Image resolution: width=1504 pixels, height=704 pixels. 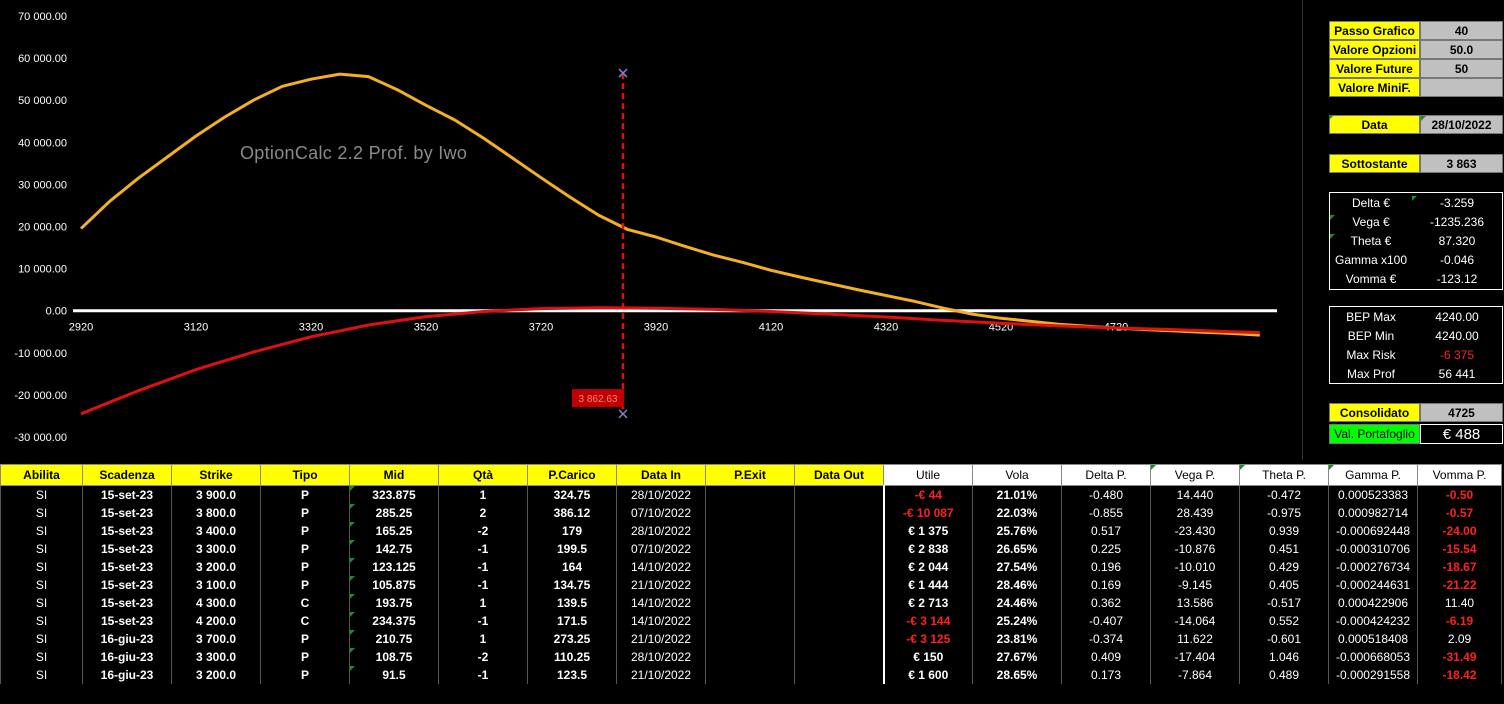 What do you see at coordinates (927, 531) in the screenshot?
I see `table-cell: € 1 375` at bounding box center [927, 531].